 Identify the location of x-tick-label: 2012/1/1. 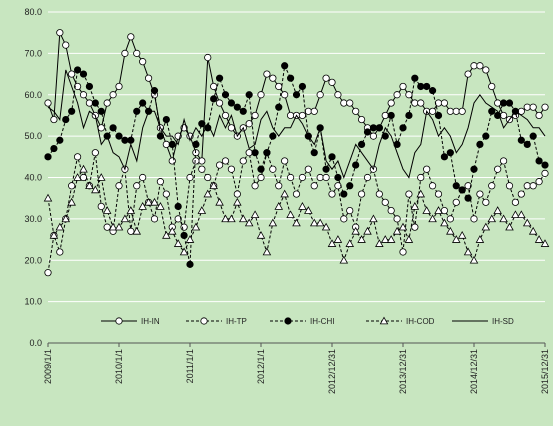
(261, 366).